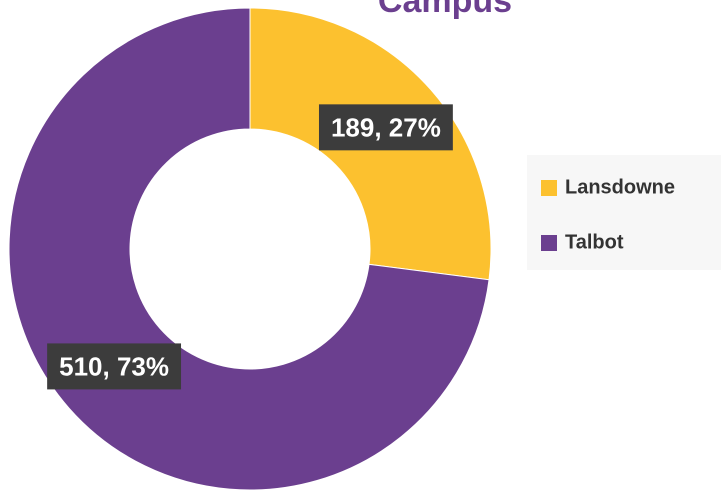 Image resolution: width=721 pixels, height=490 pixels. Describe the element at coordinates (624, 212) in the screenshot. I see `legend-background` at that location.